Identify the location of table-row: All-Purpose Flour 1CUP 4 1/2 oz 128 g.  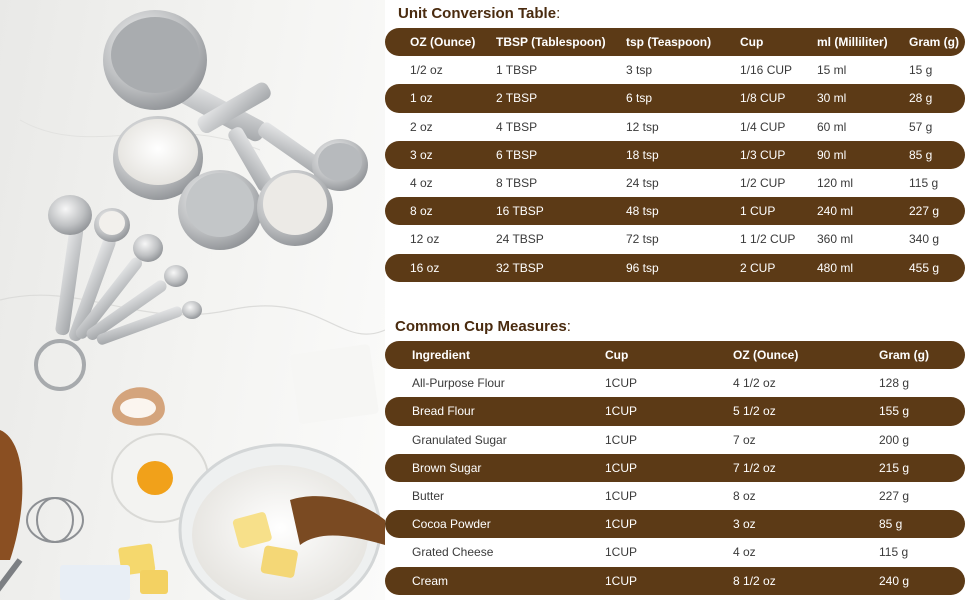
(675, 383).